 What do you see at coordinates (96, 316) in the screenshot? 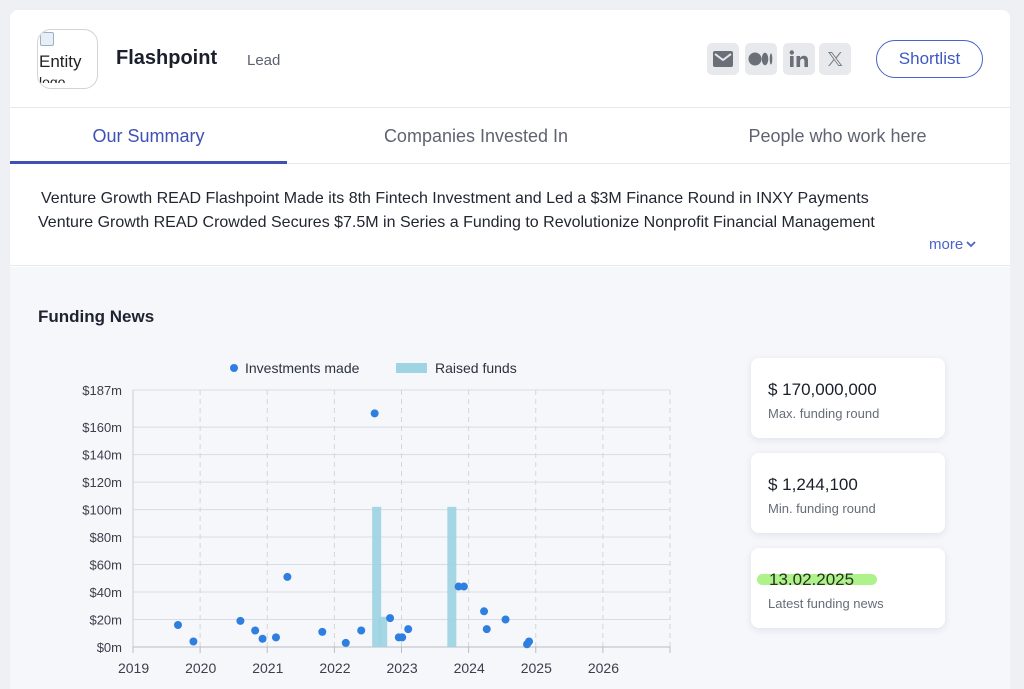
I see `funding-news-title: Funding News` at bounding box center [96, 316].